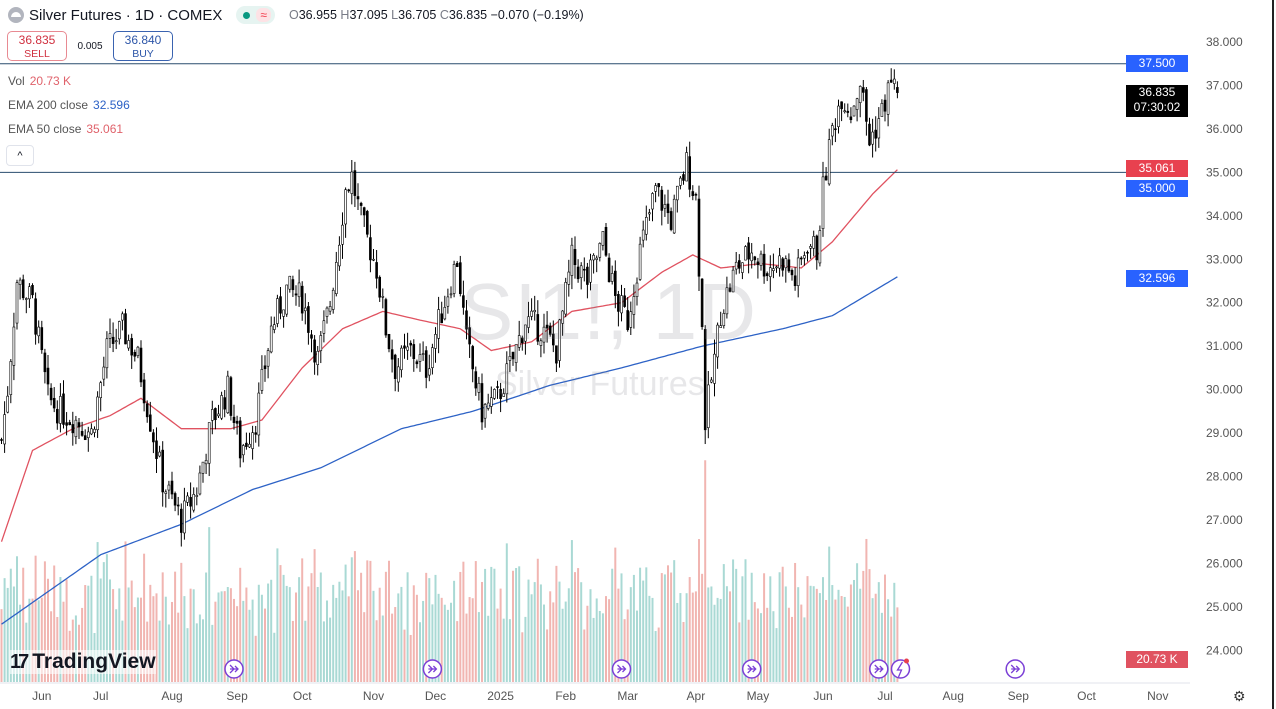 The height and width of the screenshot is (709, 1276). What do you see at coordinates (1239, 696) in the screenshot?
I see `settings-icon: ⚙` at bounding box center [1239, 696].